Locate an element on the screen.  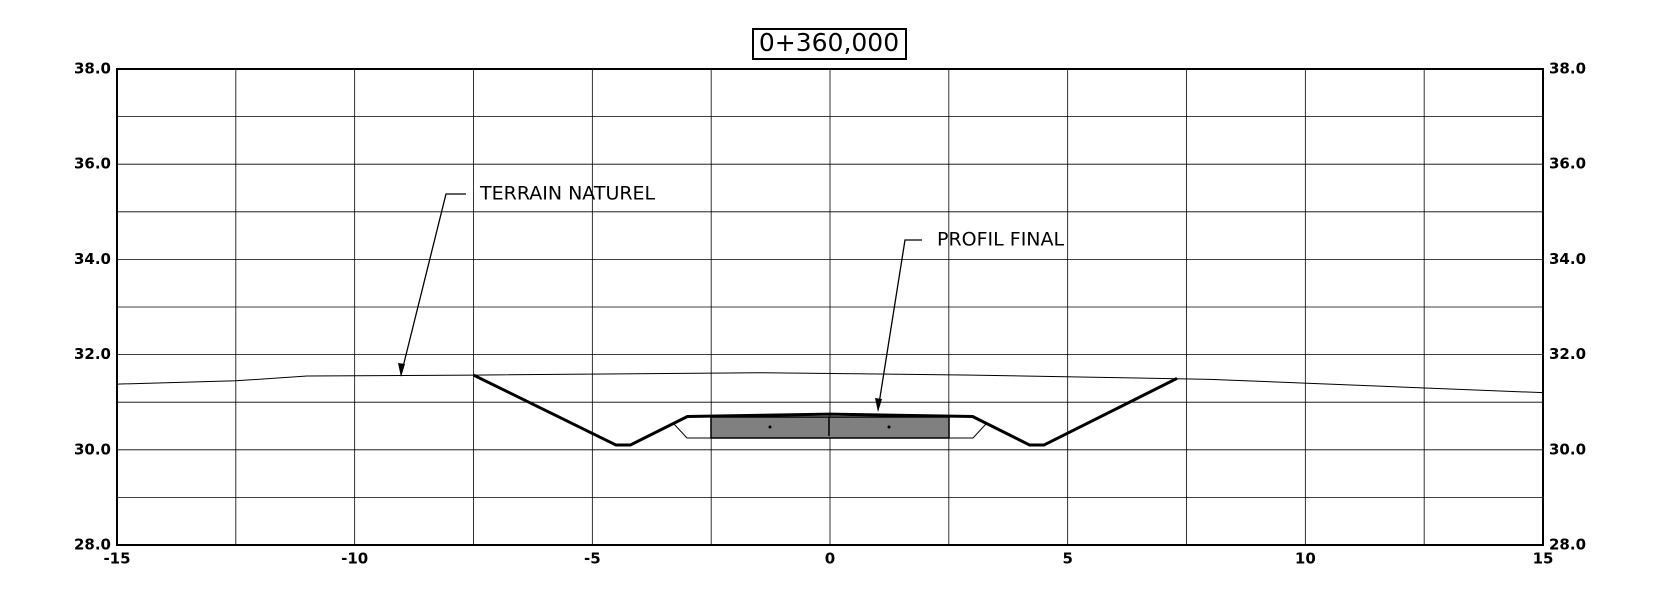
x-tick-label: -5 is located at coordinates (592, 559).